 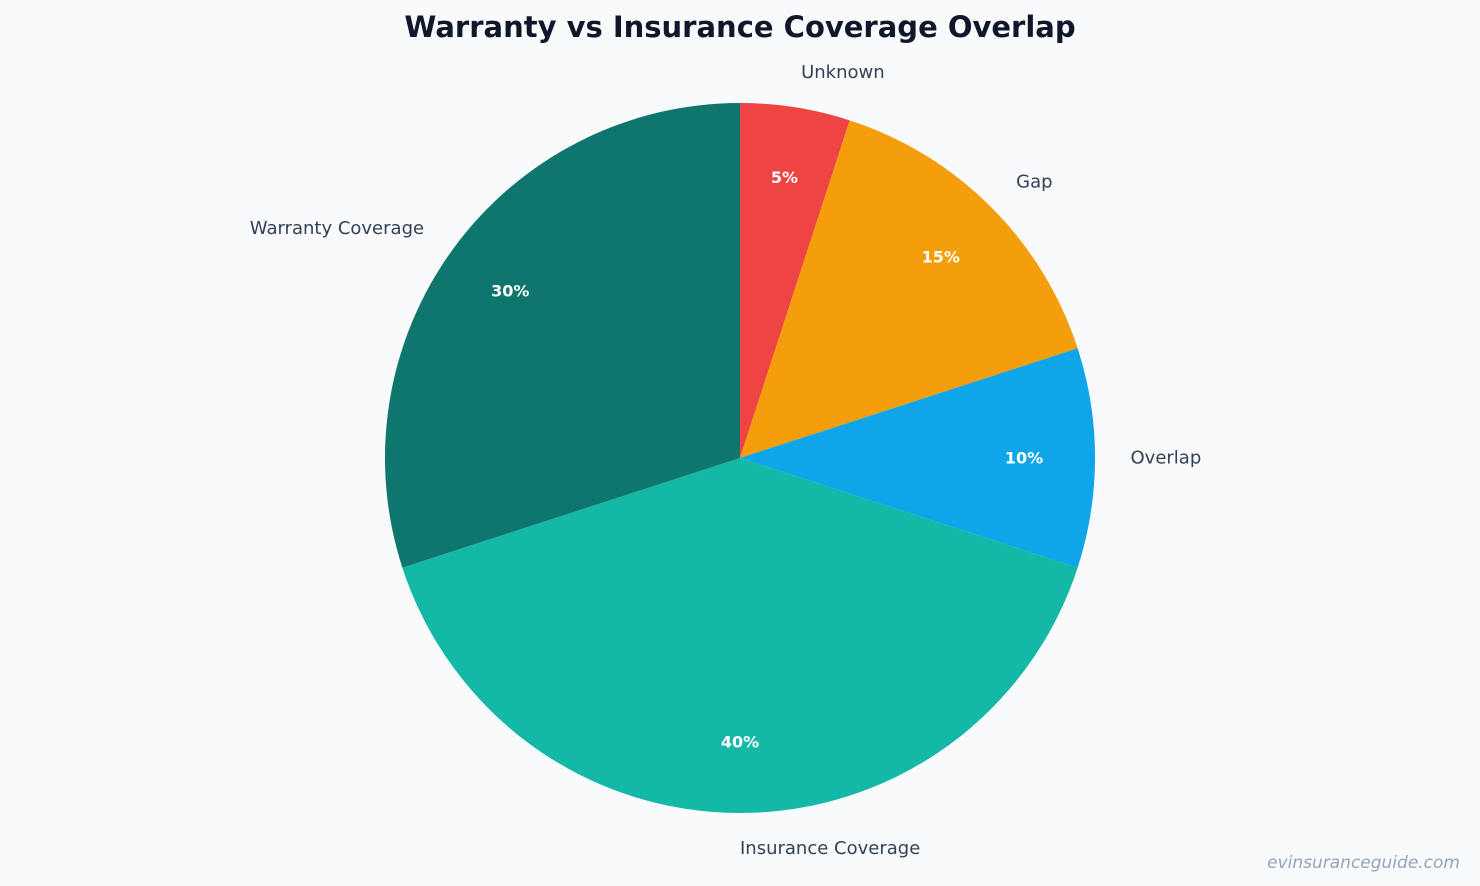 I want to click on slice-label-unknown: Unknown, so click(x=843, y=72).